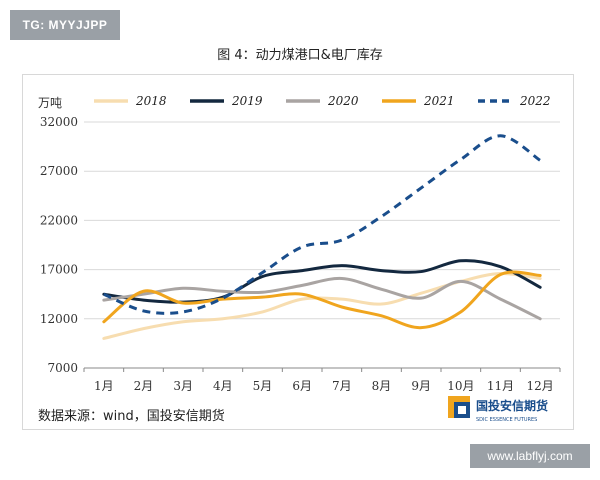 The width and height of the screenshot is (600, 480). I want to click on series-line-2018, so click(322, 306).